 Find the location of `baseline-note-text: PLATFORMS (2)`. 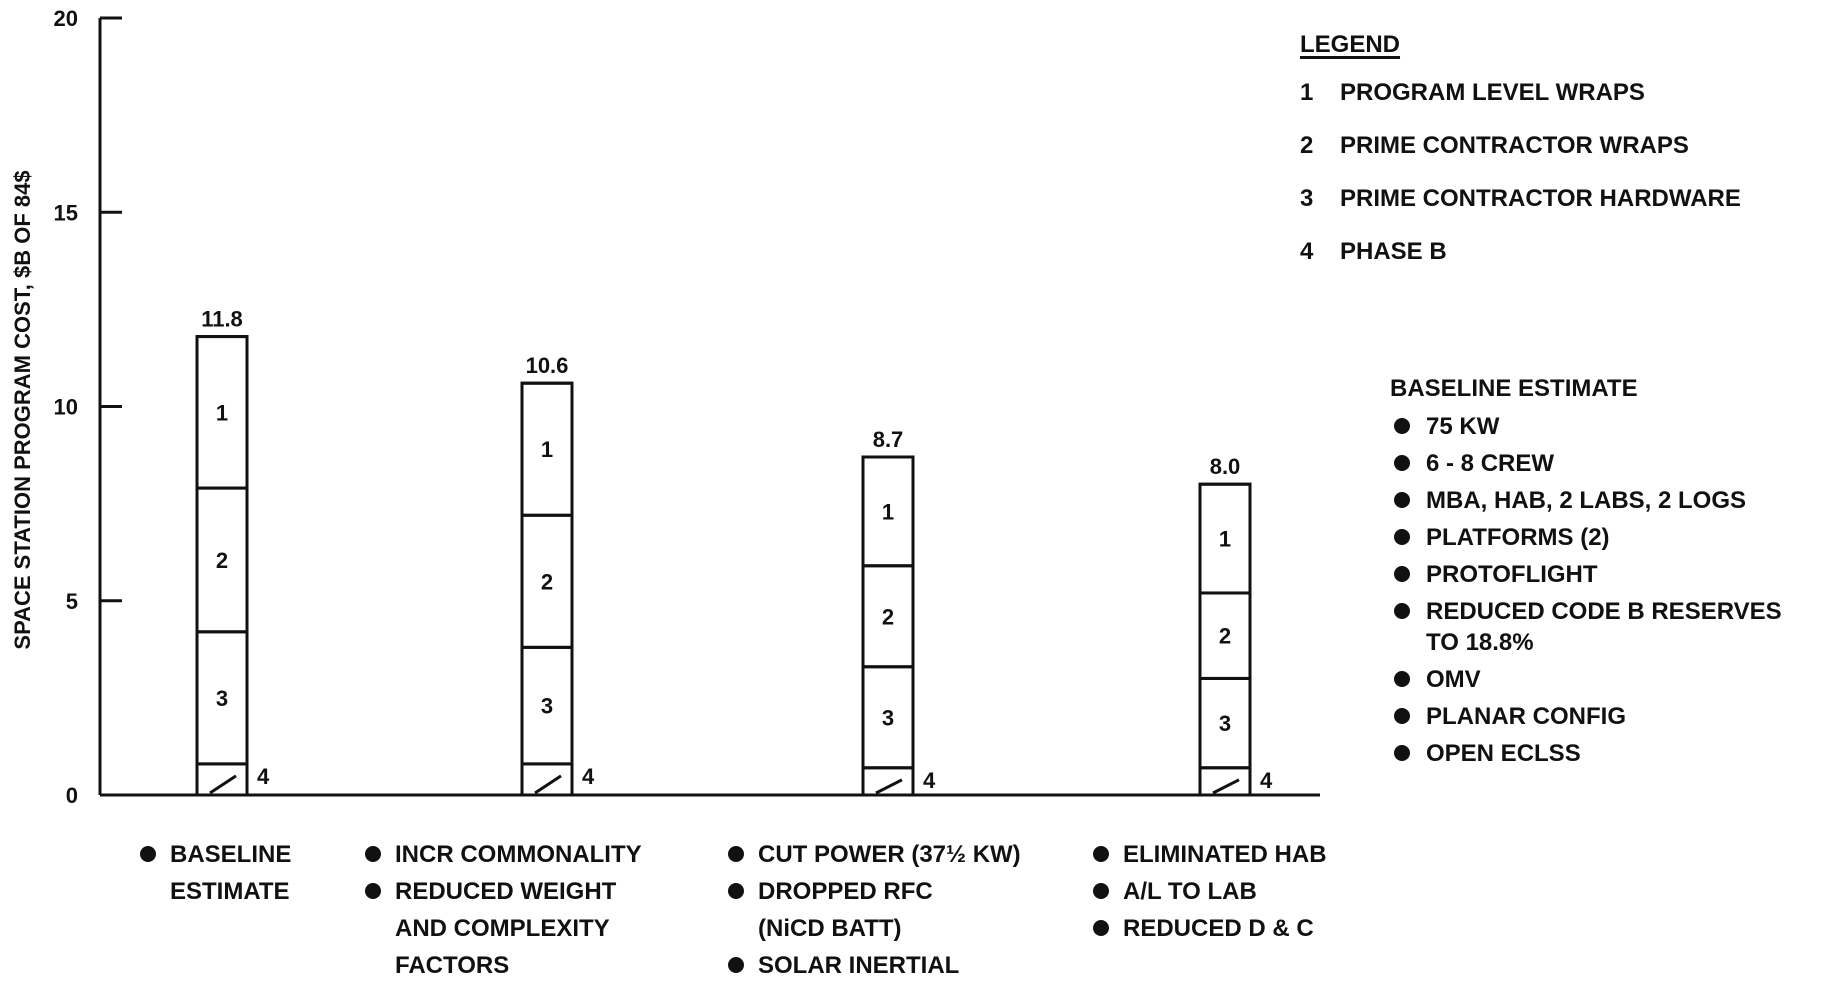

baseline-note-text: PLATFORMS (2) is located at coordinates (1518, 537).